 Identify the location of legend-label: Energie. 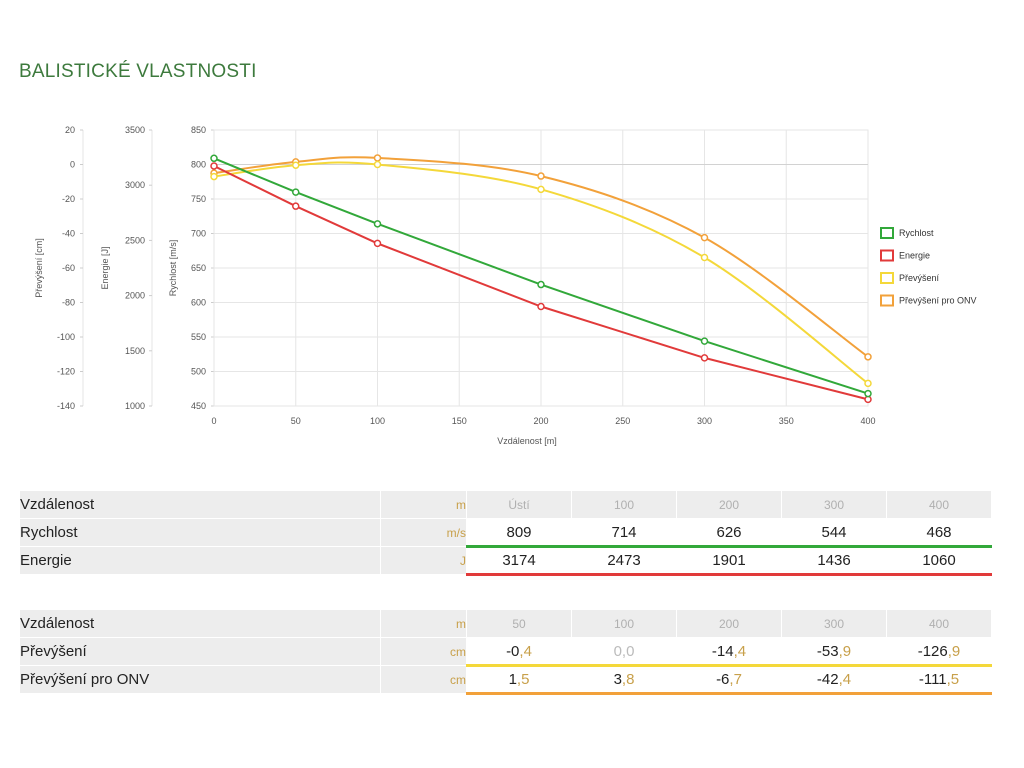
(914, 256).